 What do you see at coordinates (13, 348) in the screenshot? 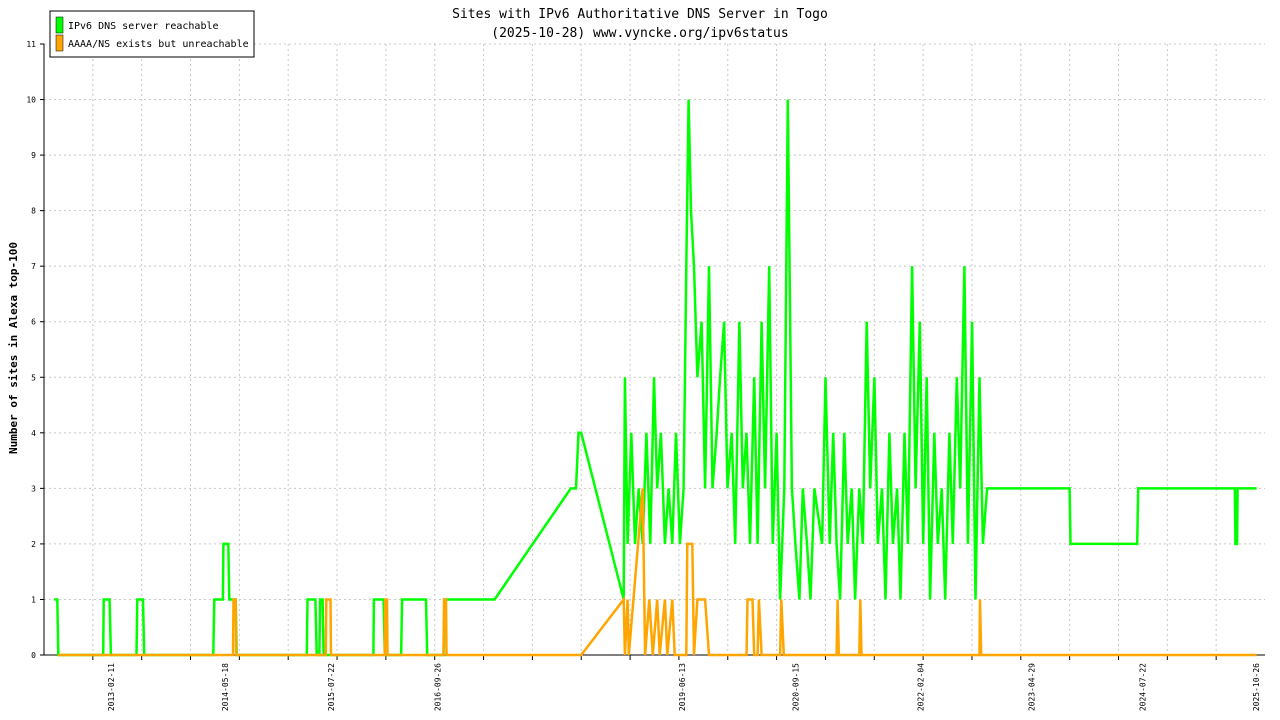
I see `y-axis-title: Number of sites in Alexa top-100` at bounding box center [13, 348].